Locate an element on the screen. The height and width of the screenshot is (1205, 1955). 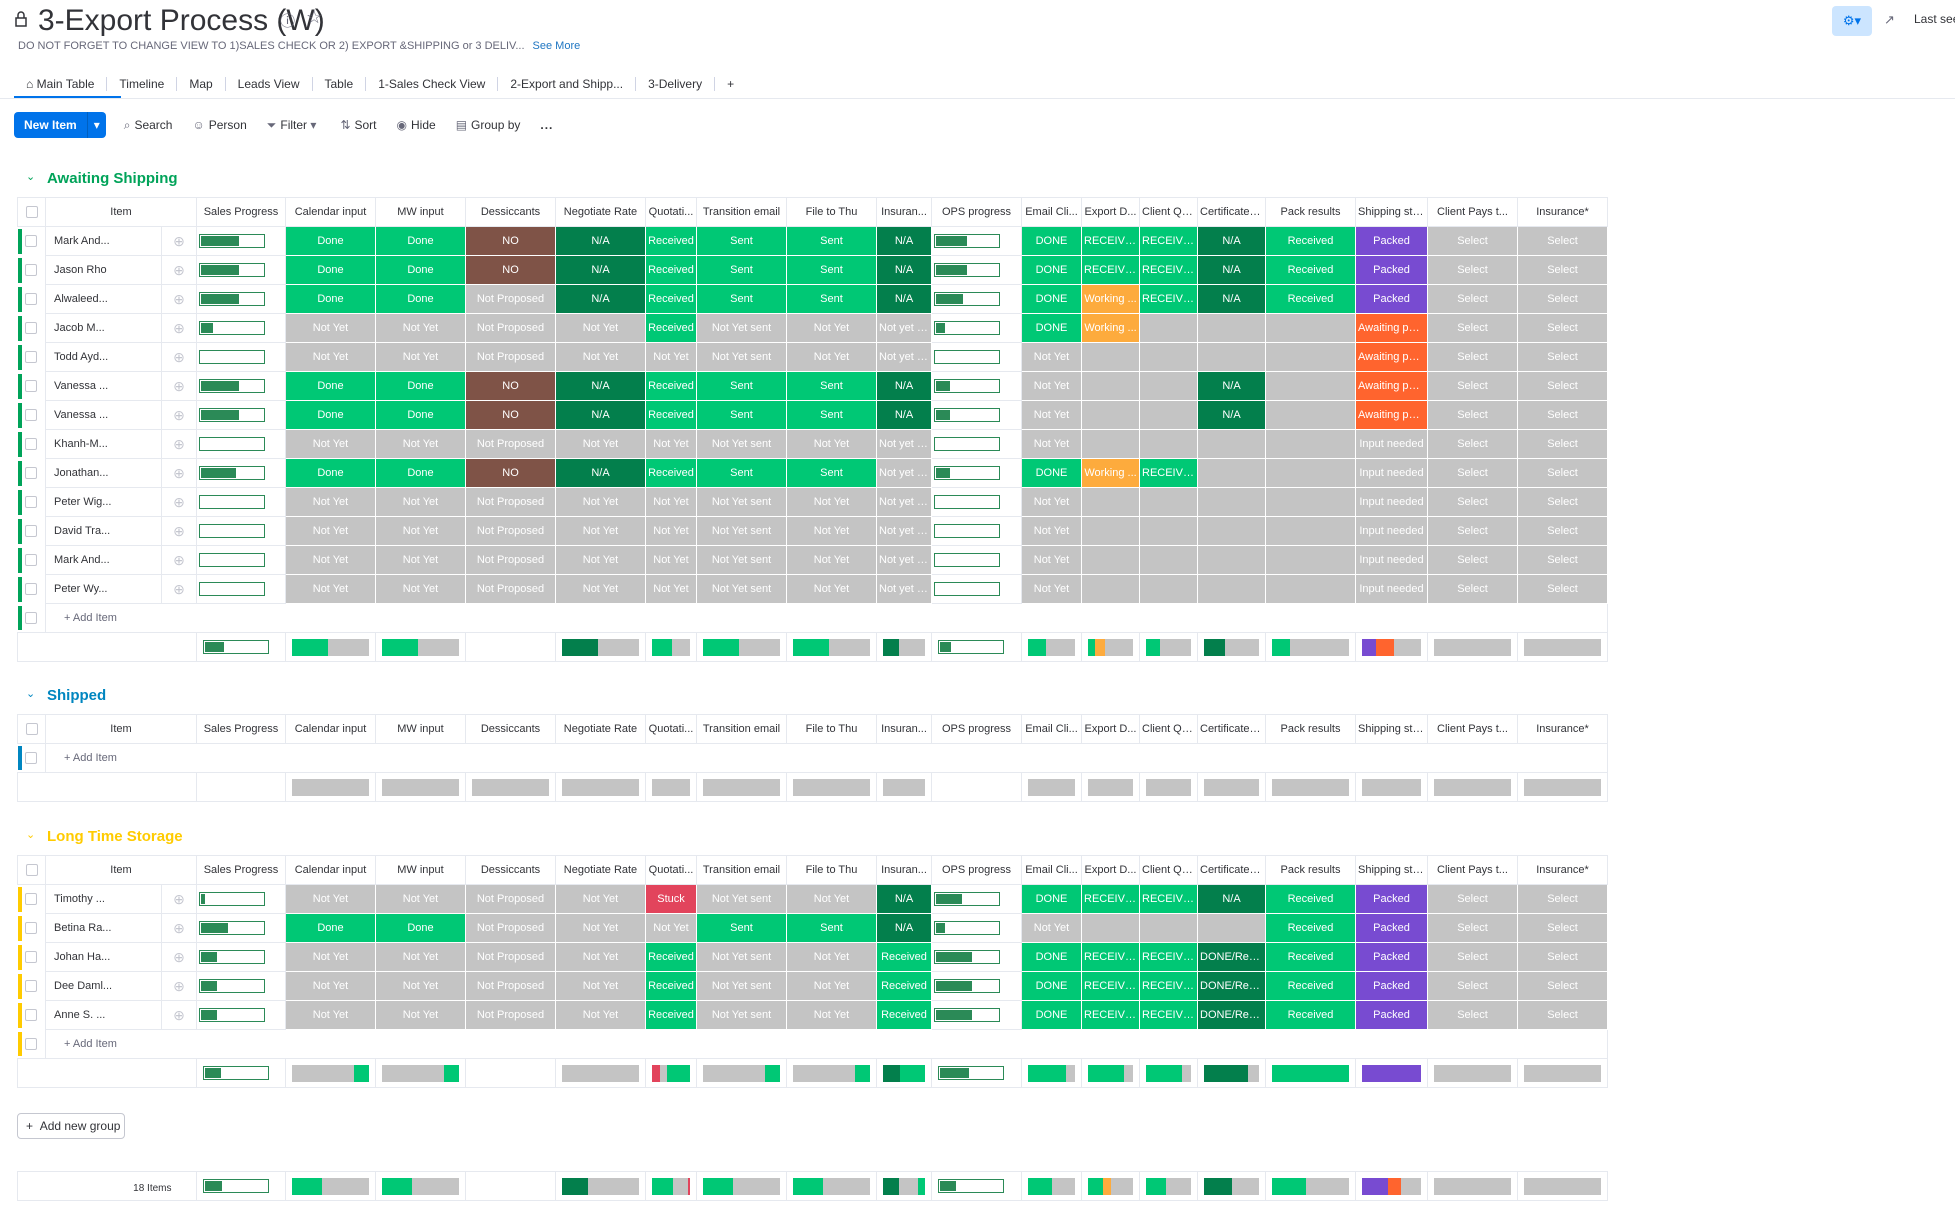
column-header-item: Item is located at coordinates (121, 212).